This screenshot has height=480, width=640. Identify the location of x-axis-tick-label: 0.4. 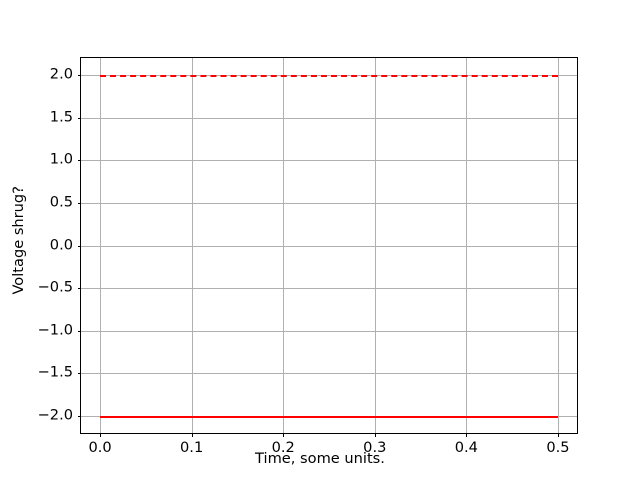
(466, 447).